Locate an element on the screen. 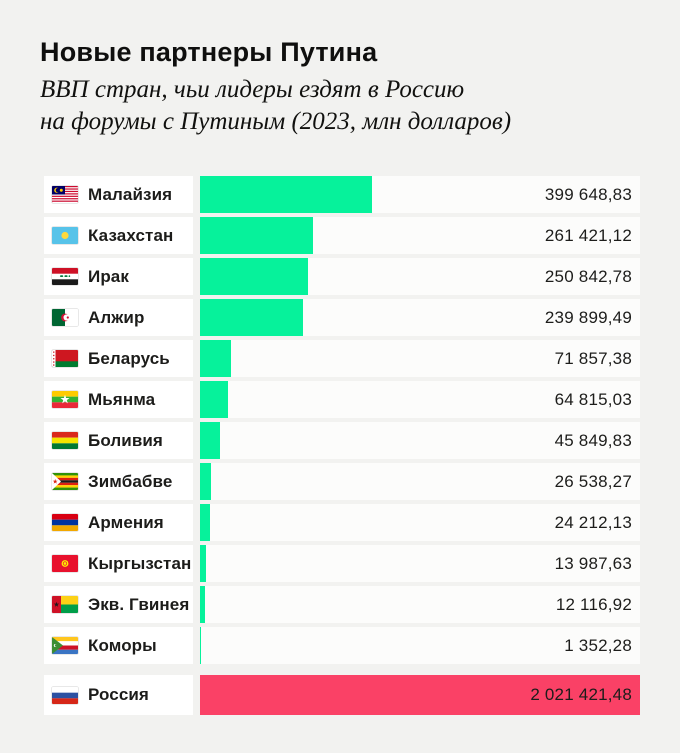  chart-row: Армения 24 212,13 is located at coordinates (342, 523).